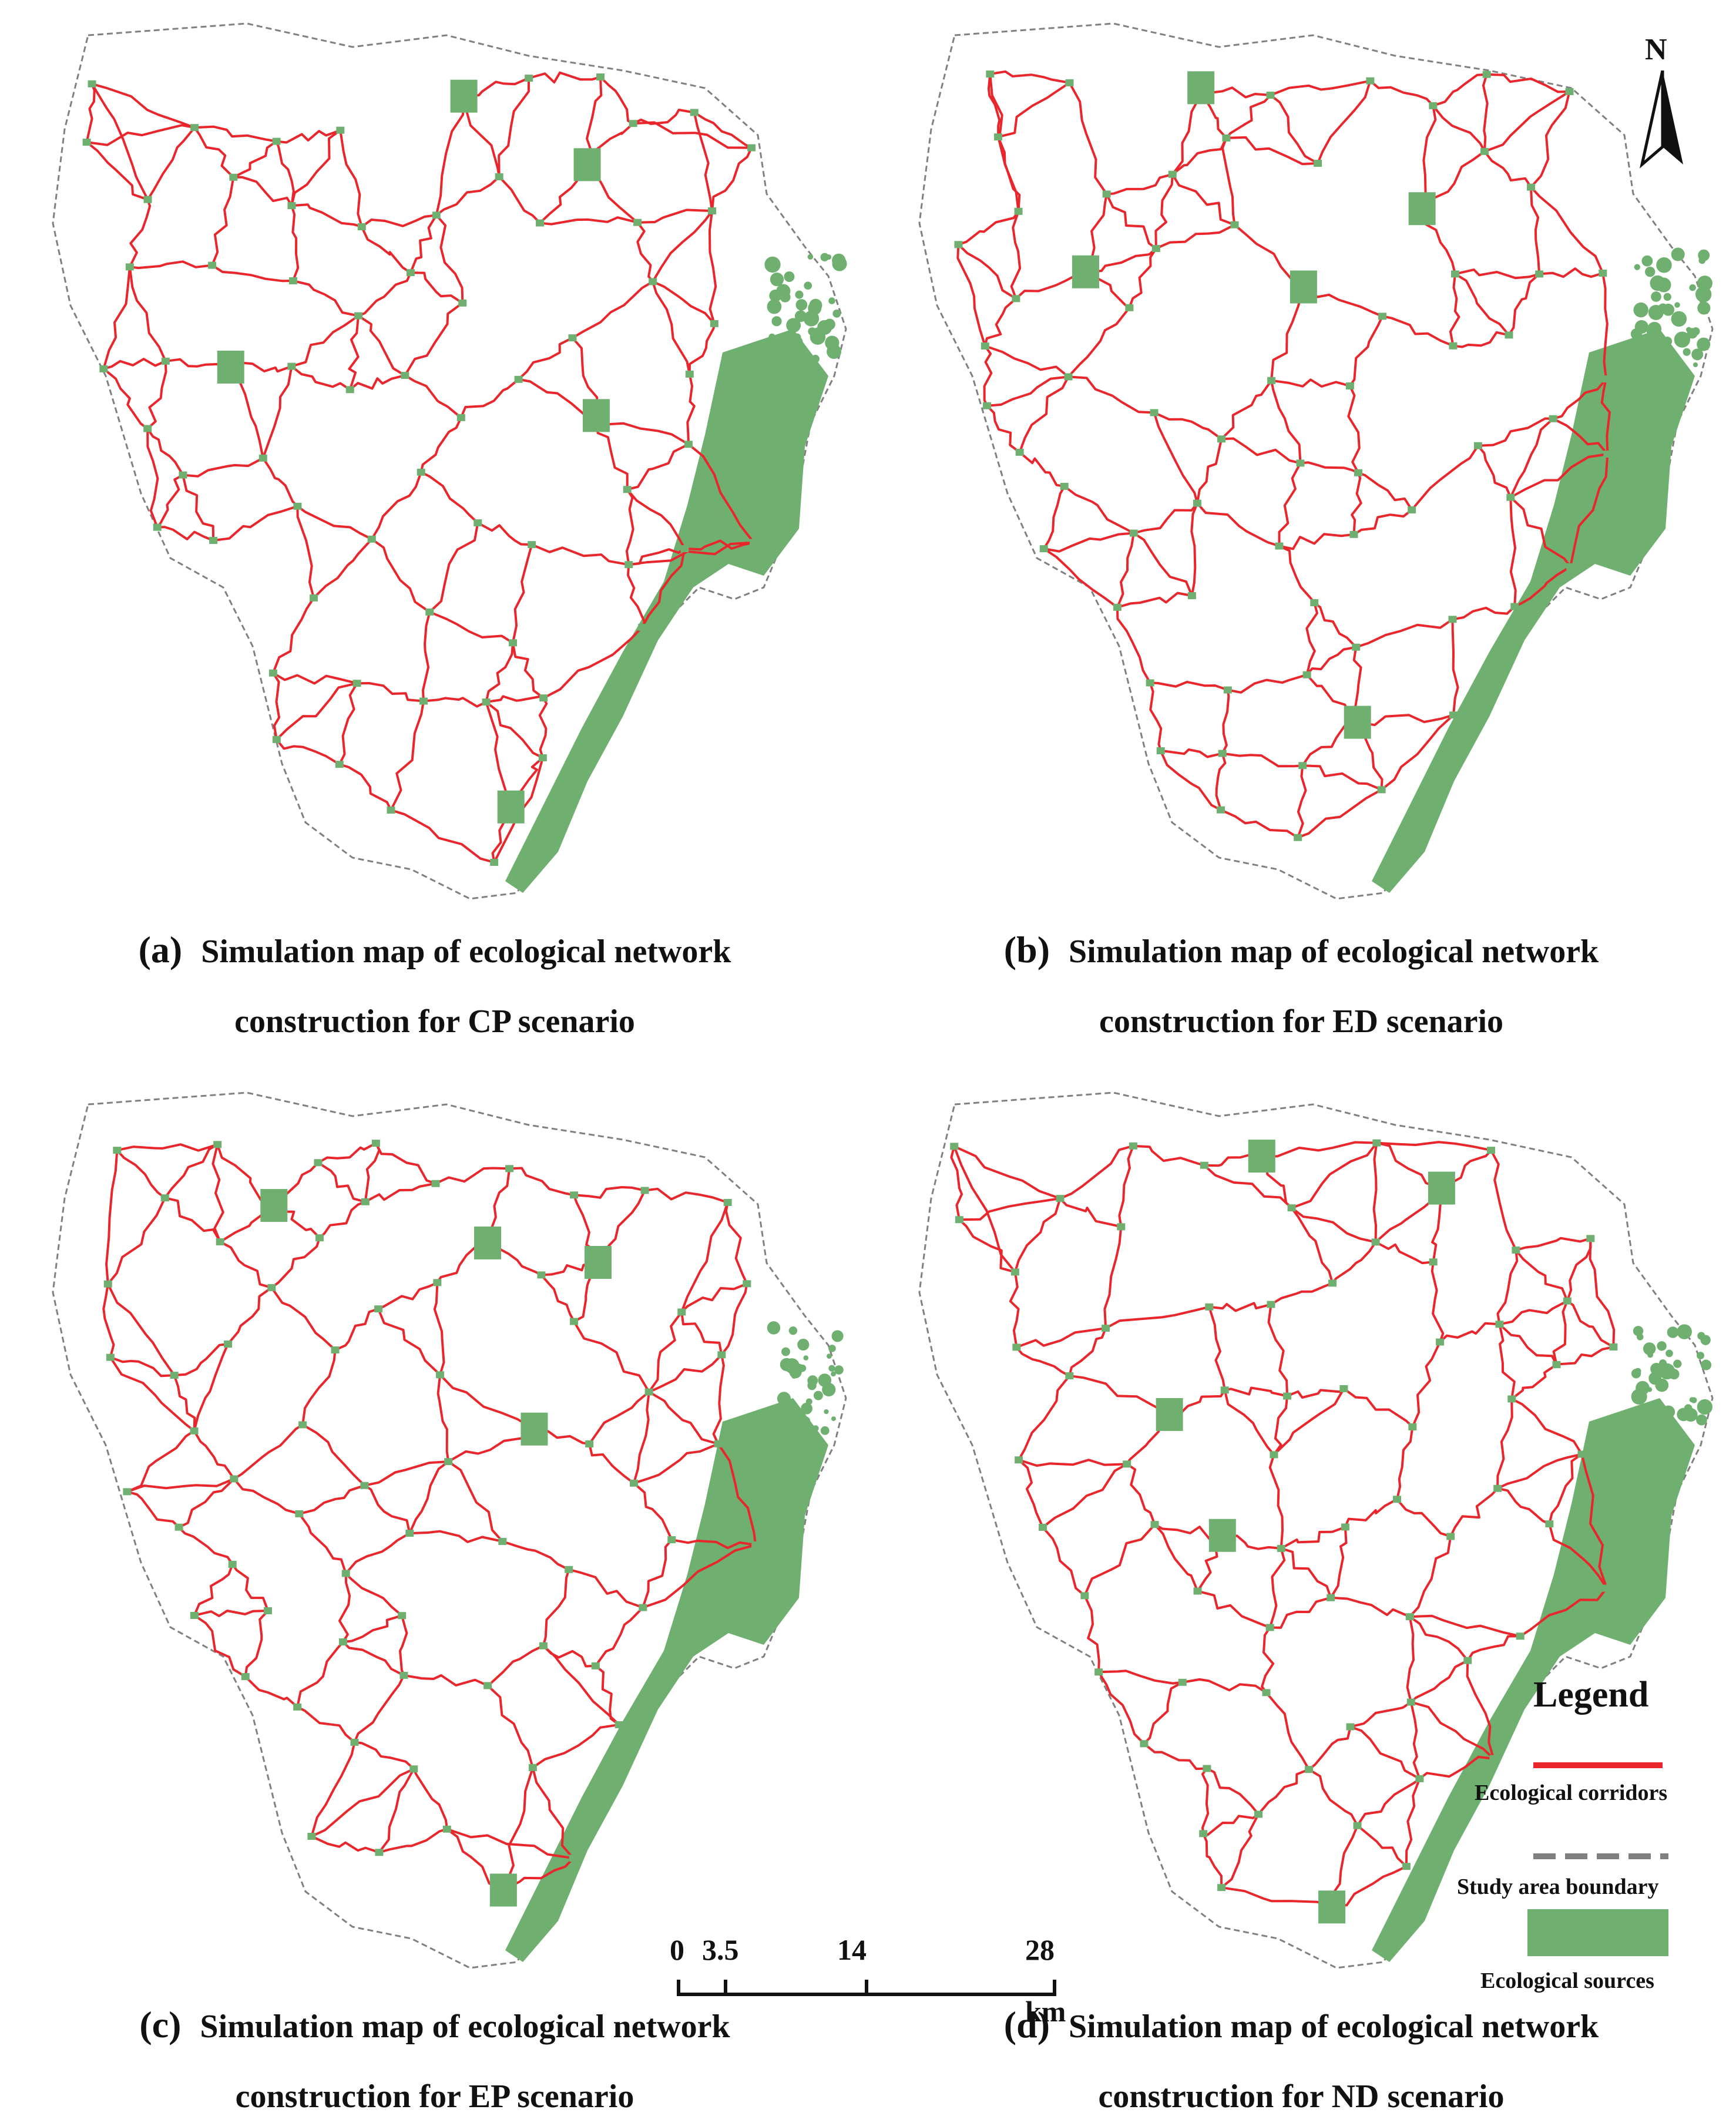  I want to click on ecological-source-coastal, so click(1533, 611).